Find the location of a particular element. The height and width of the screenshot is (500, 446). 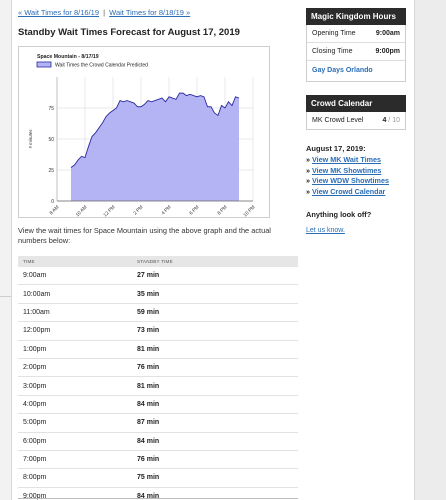

legend-swatch is located at coordinates (44, 64).